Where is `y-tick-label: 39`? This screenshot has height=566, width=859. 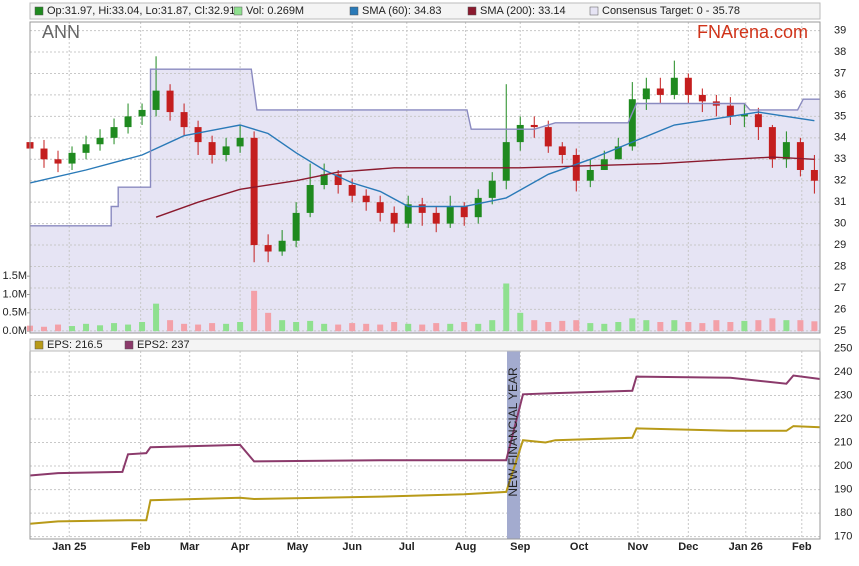
y-tick-label: 39 is located at coordinates (840, 30).